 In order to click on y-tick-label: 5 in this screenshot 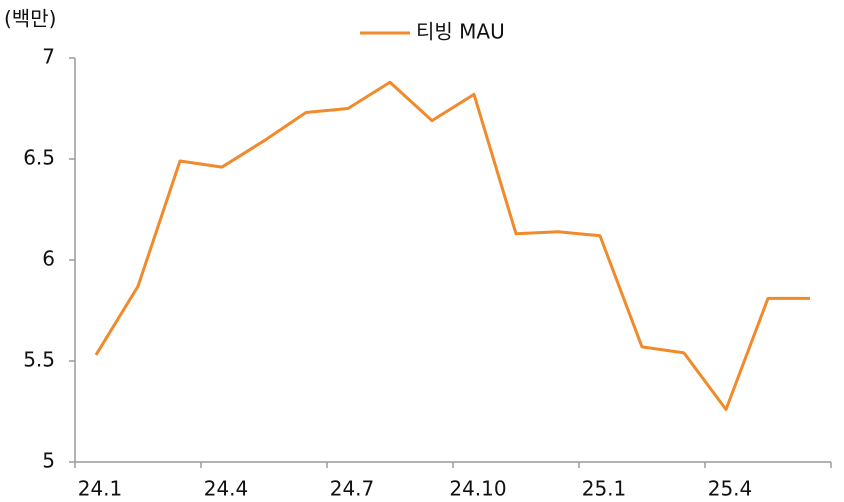, I will do `click(48, 461)`.